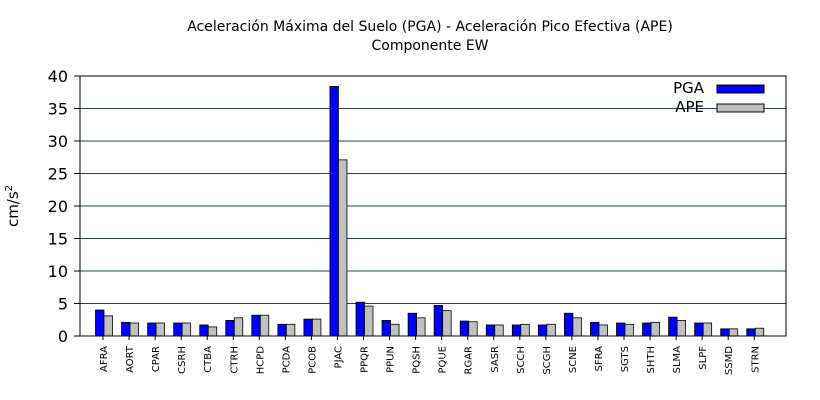 The height and width of the screenshot is (400, 820). What do you see at coordinates (316, 327) in the screenshot?
I see `bar-ape-pcob` at bounding box center [316, 327].